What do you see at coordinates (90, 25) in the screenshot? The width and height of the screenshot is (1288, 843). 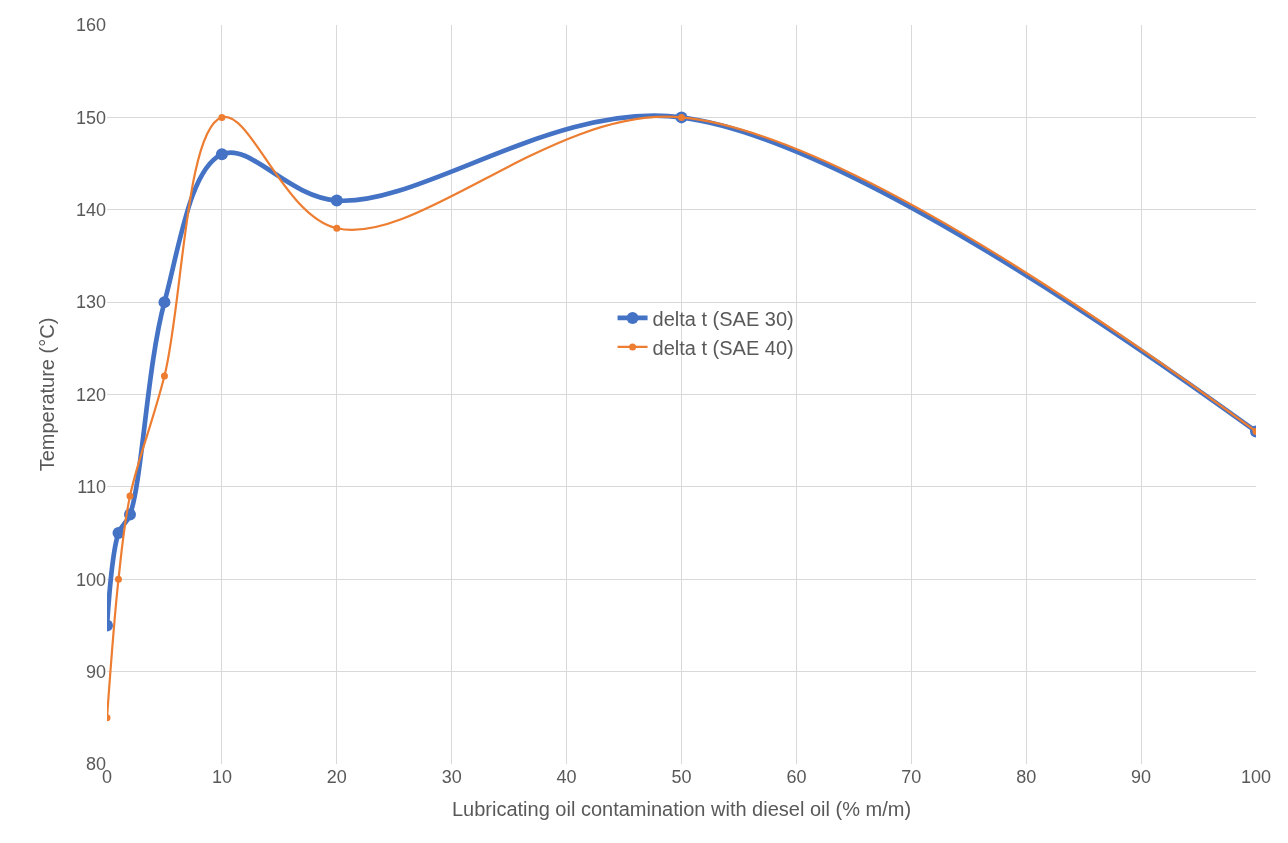 I see `y-tick-label: 160` at bounding box center [90, 25].